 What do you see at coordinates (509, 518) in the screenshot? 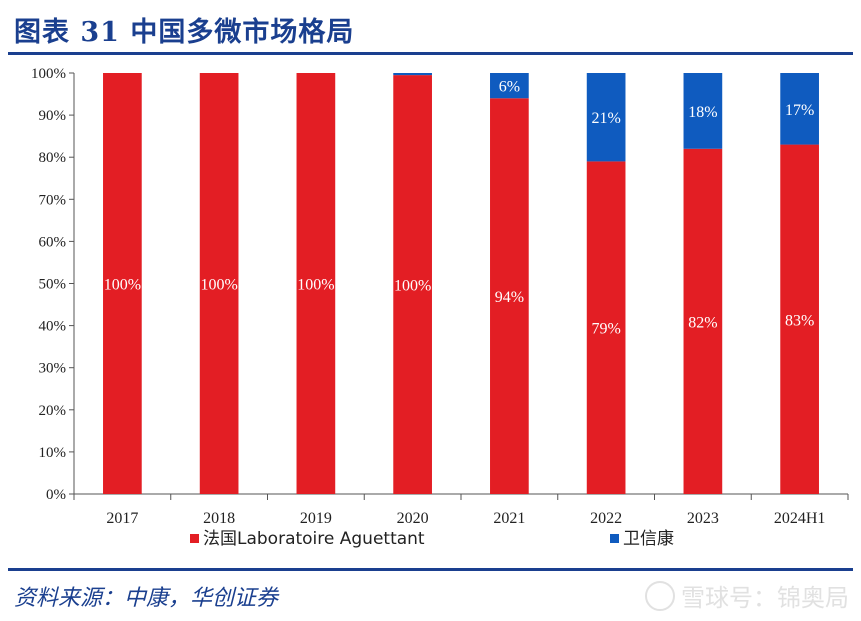
I see `x-tick-label: 2021` at bounding box center [509, 518].